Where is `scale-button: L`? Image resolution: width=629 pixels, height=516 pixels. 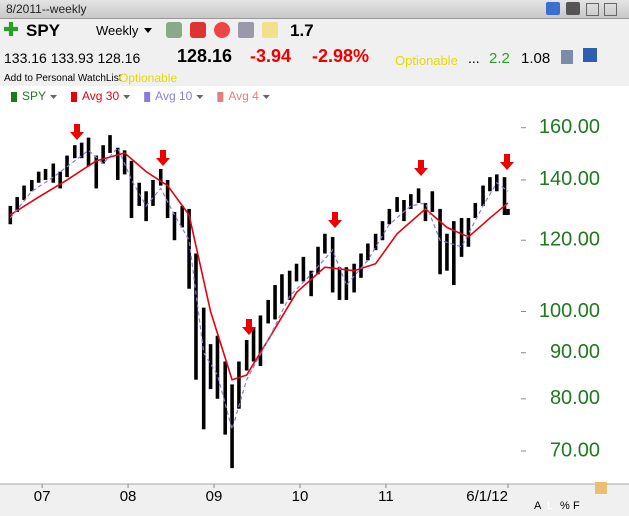 scale-button: L is located at coordinates (550, 506).